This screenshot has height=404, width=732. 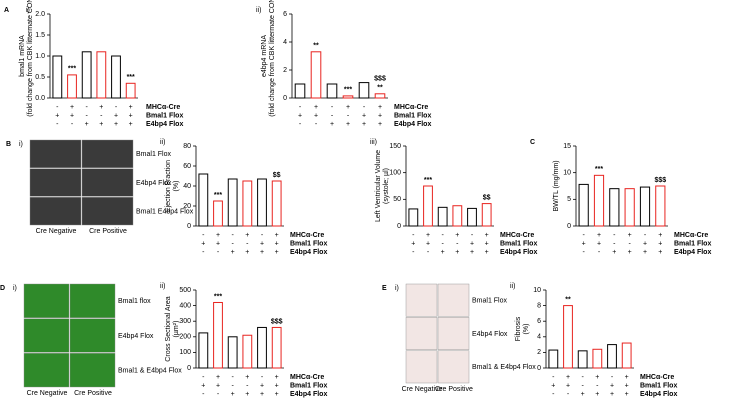 I want to click on genotype-label: Bmal1 Flox, so click(x=308, y=243).